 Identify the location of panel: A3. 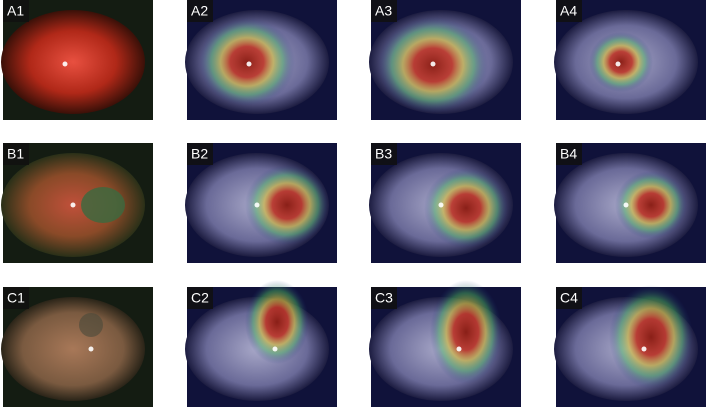
(445, 60).